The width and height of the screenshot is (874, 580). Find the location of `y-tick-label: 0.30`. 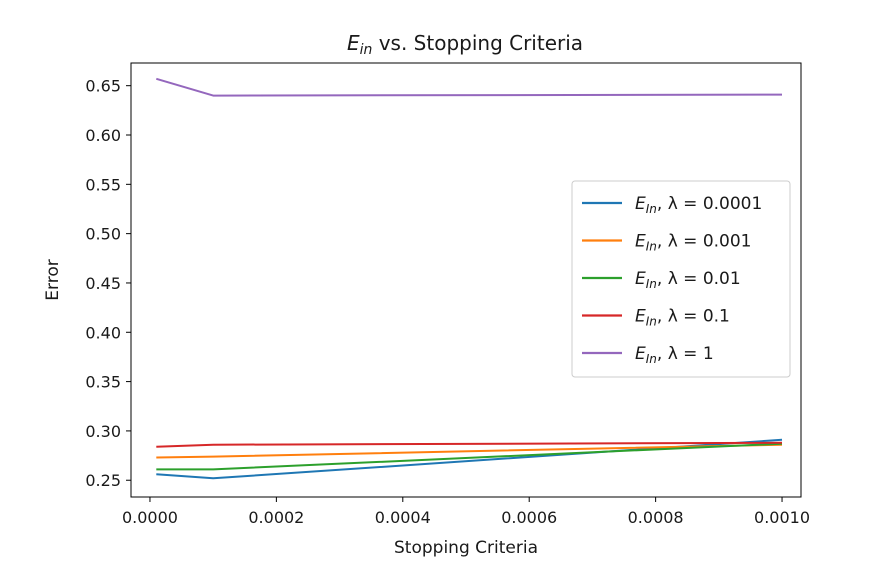

y-tick-label: 0.30 is located at coordinates (103, 431).